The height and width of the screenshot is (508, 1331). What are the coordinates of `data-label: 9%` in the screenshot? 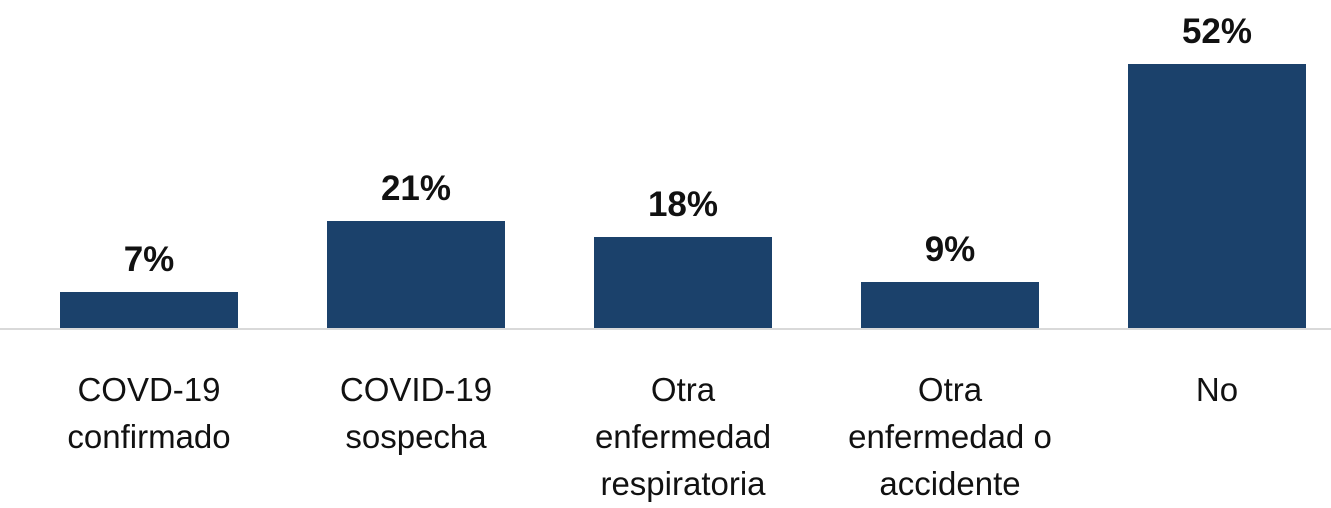 It's located at (950, 250).